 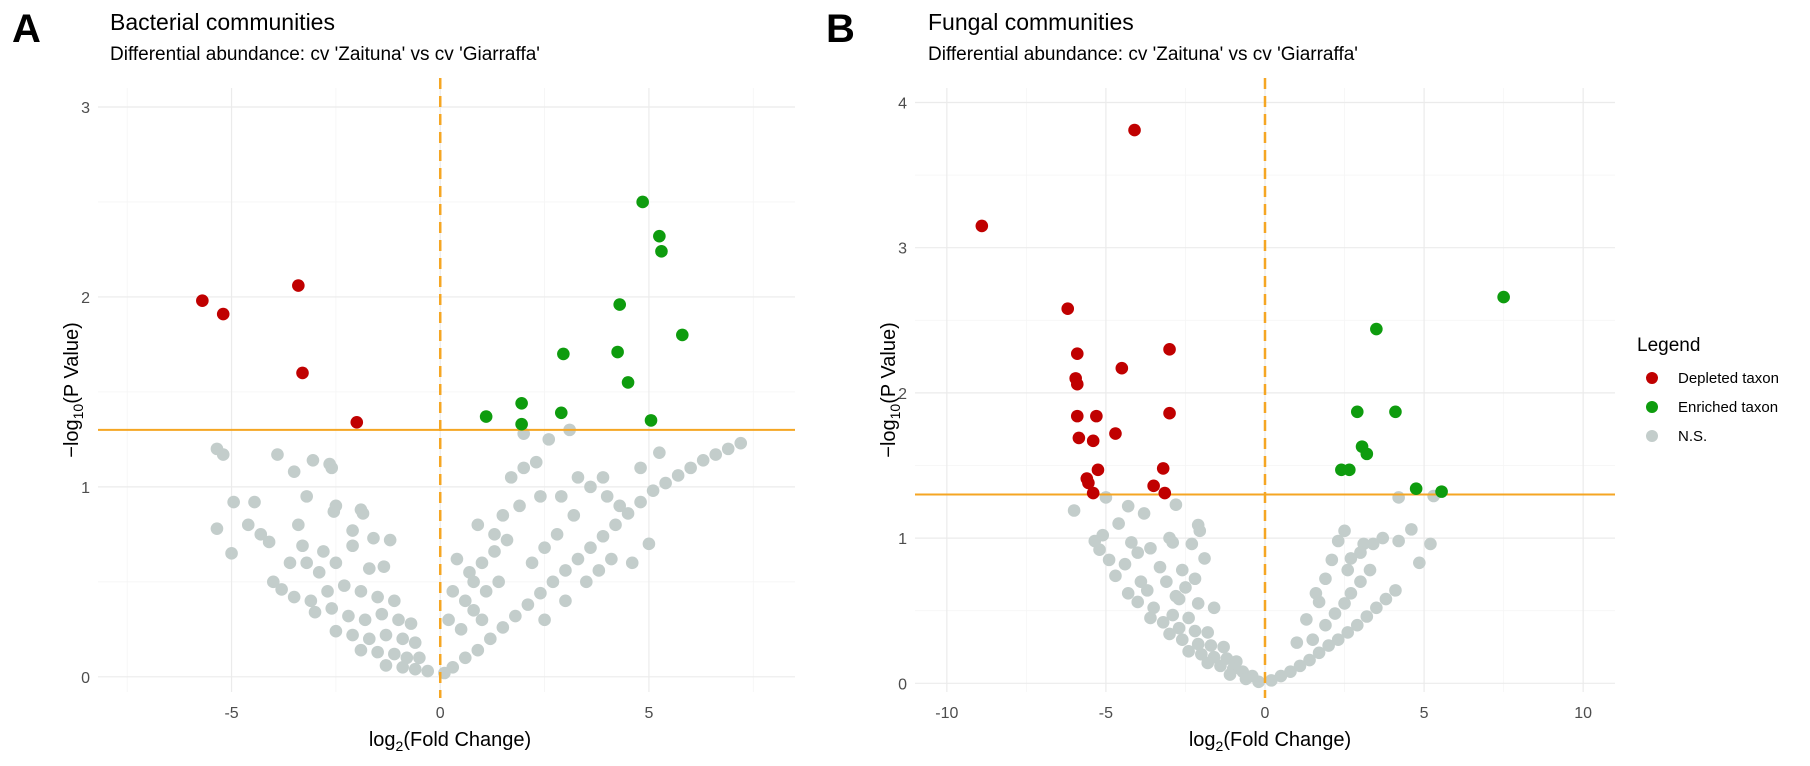 What do you see at coordinates (1692, 436) in the screenshot?
I see `legend-label-ns: N.S.` at bounding box center [1692, 436].